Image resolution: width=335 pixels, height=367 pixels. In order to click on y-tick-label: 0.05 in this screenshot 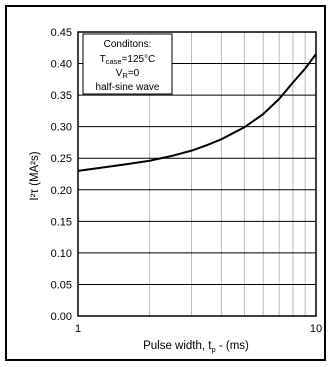, I will do `click(61, 285)`.